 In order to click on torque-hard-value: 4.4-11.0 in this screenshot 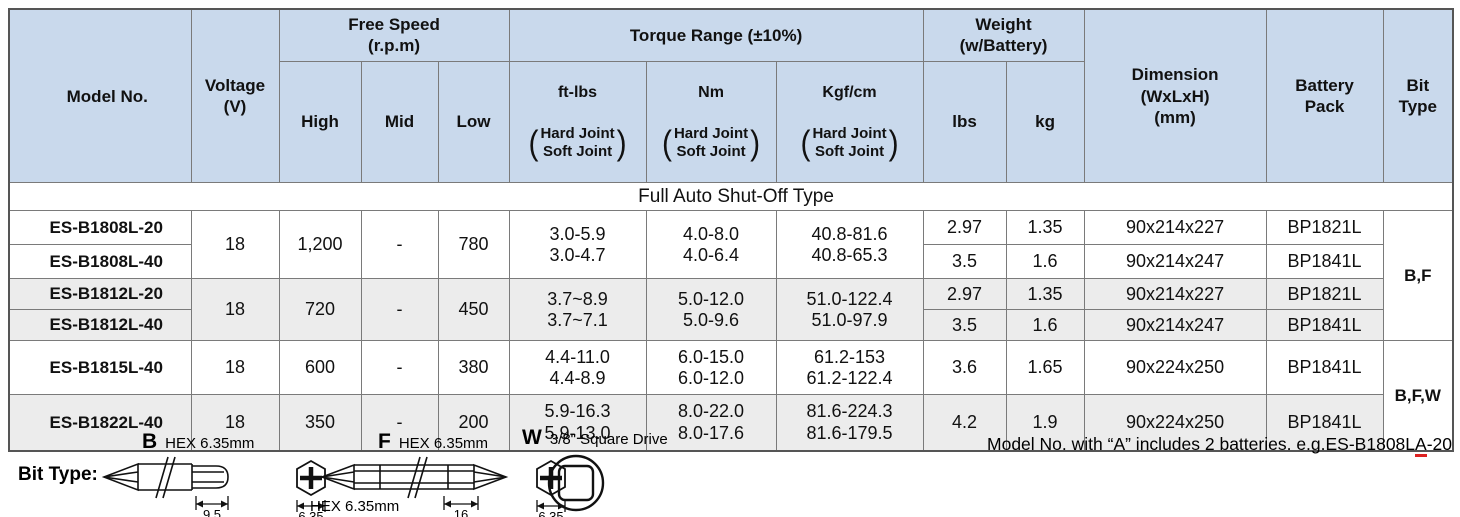, I will do `click(577, 356)`.